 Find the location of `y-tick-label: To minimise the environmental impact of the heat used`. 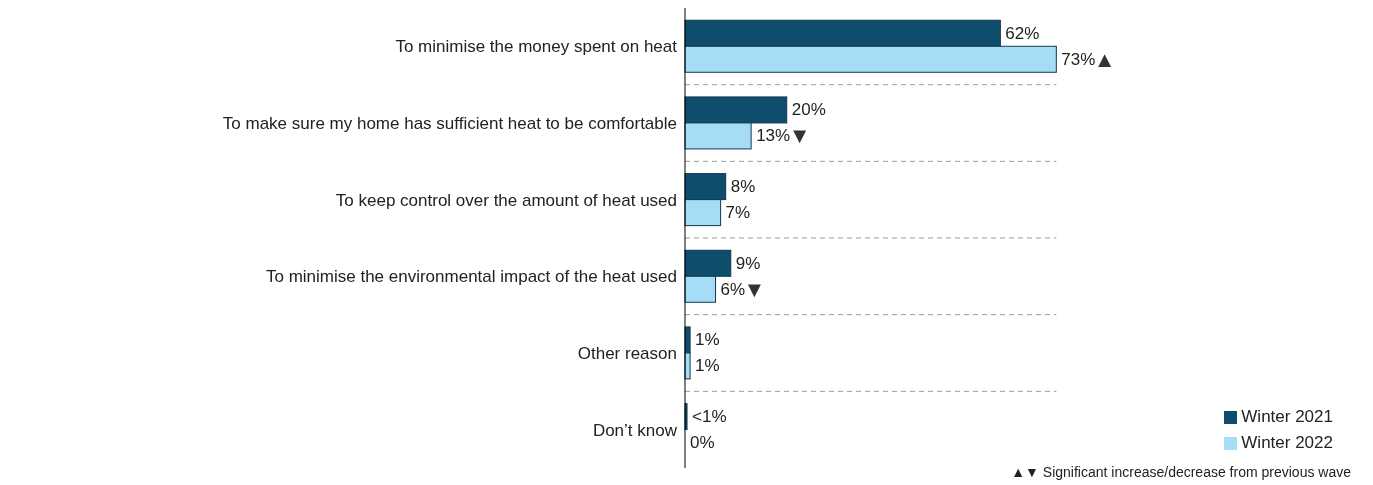

y-tick-label: To minimise the environmental impact of the heat used is located at coordinates (471, 277).